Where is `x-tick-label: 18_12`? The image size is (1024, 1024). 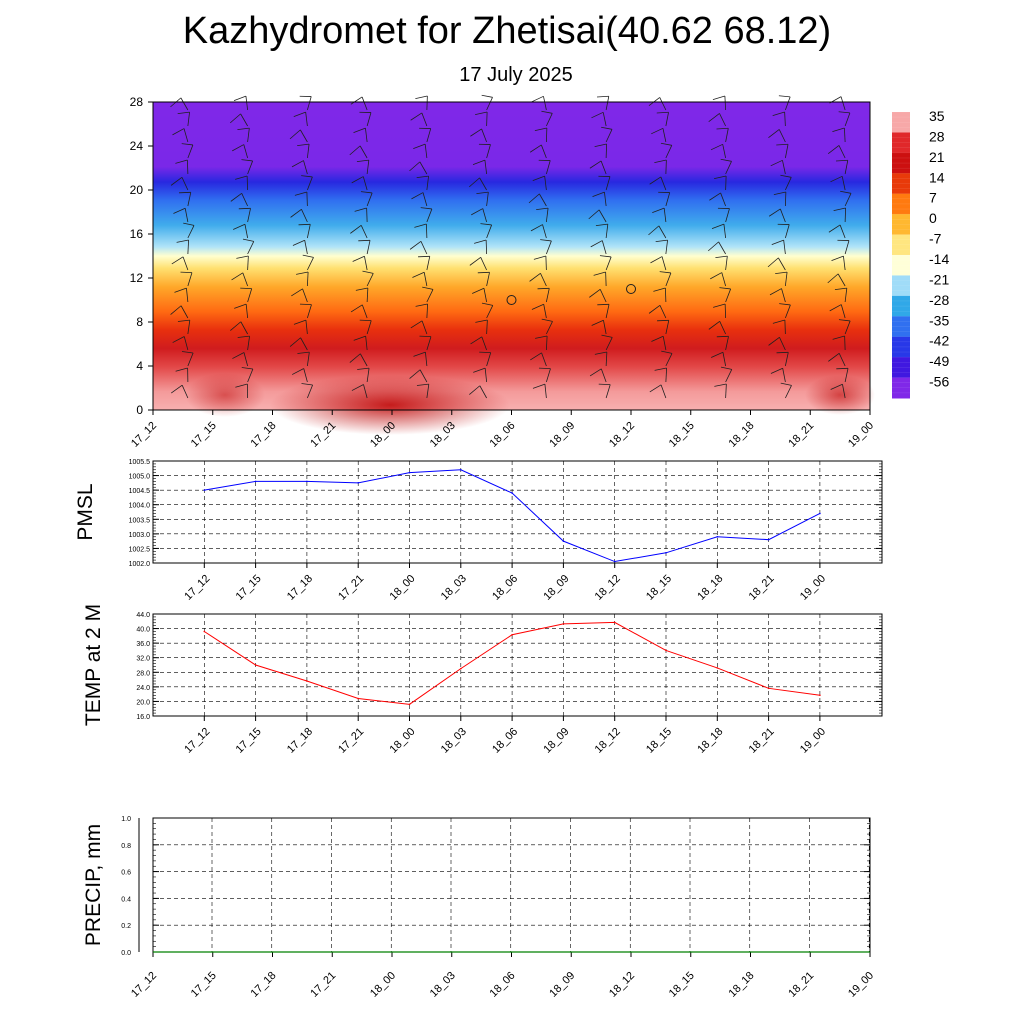 x-tick-label: 18_12 is located at coordinates (622, 435).